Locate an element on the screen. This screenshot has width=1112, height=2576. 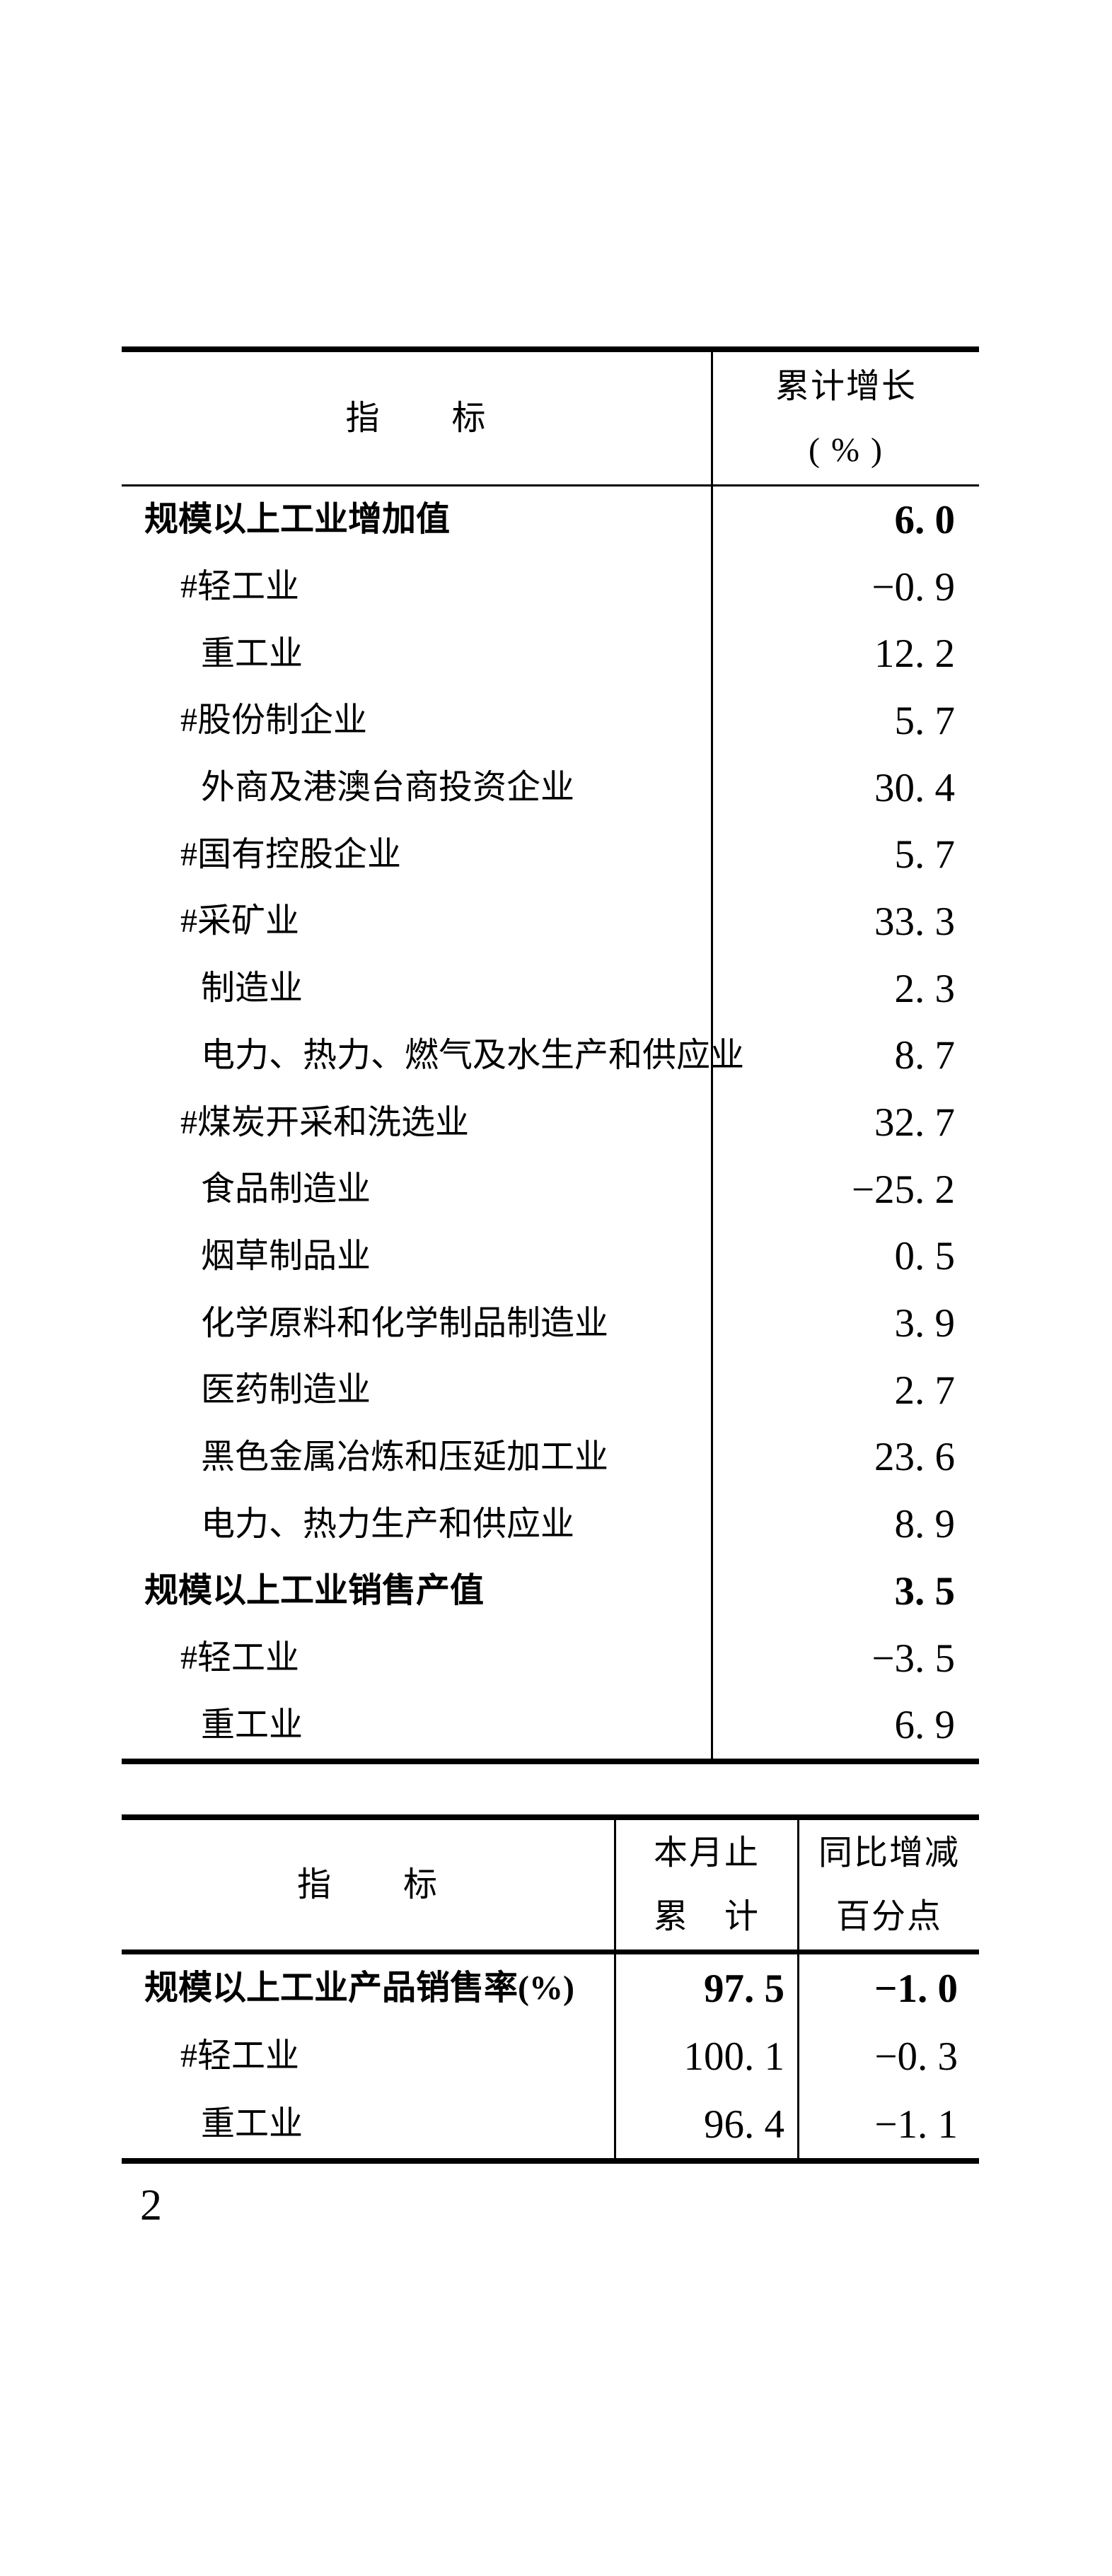
table-row: 化学原料和化学制品制造业 3. 9 is located at coordinates (550, 1323).